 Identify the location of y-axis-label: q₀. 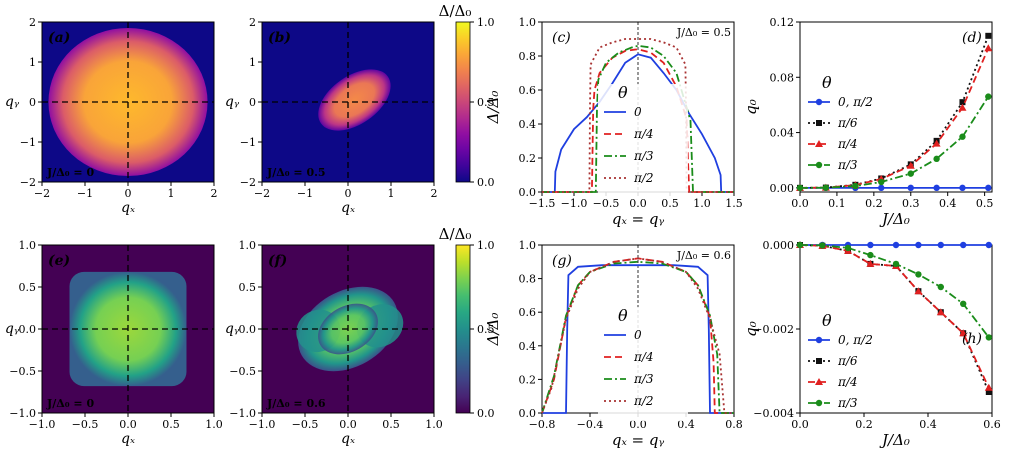
(751, 329).